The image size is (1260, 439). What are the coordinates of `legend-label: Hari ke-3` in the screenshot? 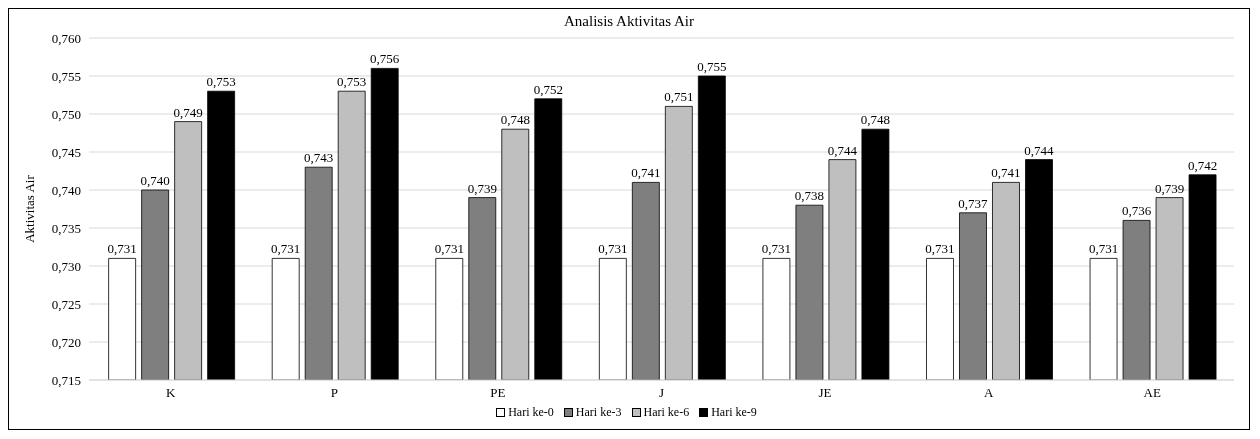 It's located at (598, 412).